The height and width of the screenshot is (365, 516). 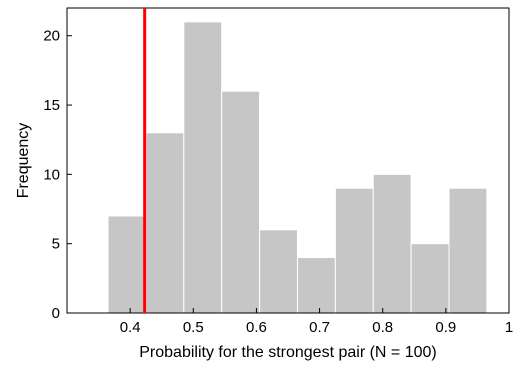 What do you see at coordinates (56, 244) in the screenshot?
I see `y-tick-label: 5` at bounding box center [56, 244].